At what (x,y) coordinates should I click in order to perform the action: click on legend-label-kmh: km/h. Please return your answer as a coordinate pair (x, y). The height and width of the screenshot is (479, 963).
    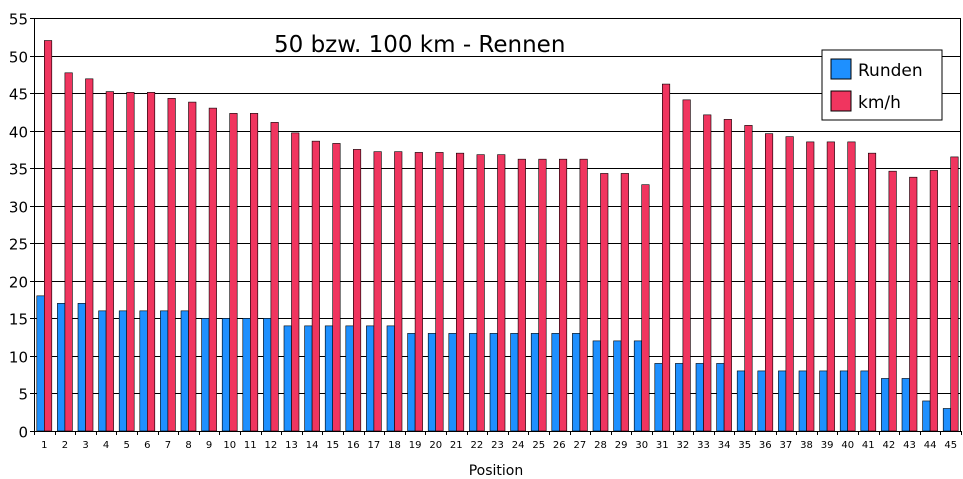
    Looking at the image, I should click on (879, 103).